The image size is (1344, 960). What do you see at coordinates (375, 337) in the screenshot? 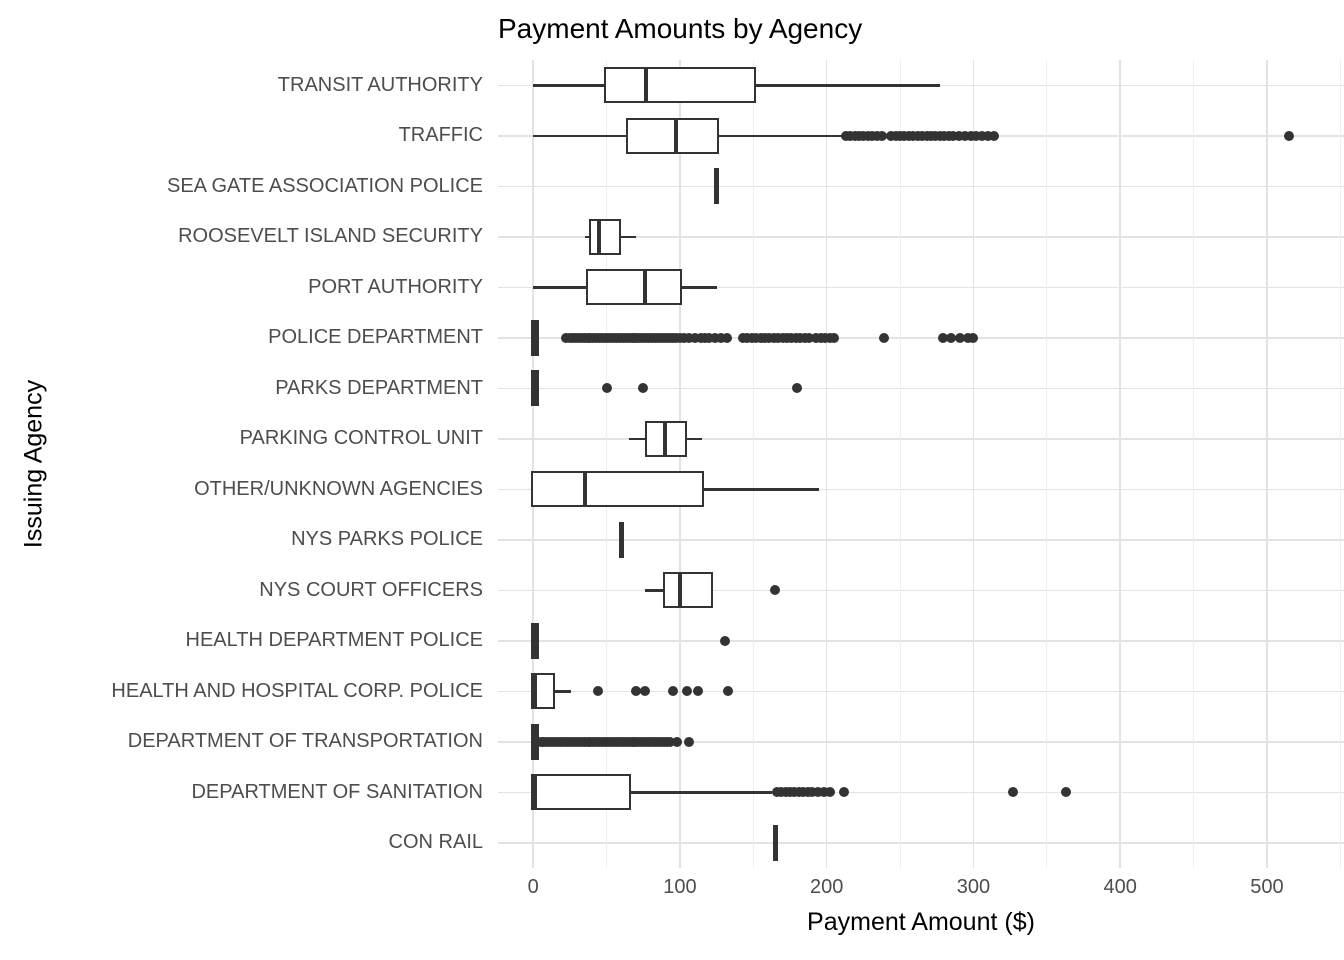
I see `y-axis-label: POLICE DEPARTMENT` at bounding box center [375, 337].